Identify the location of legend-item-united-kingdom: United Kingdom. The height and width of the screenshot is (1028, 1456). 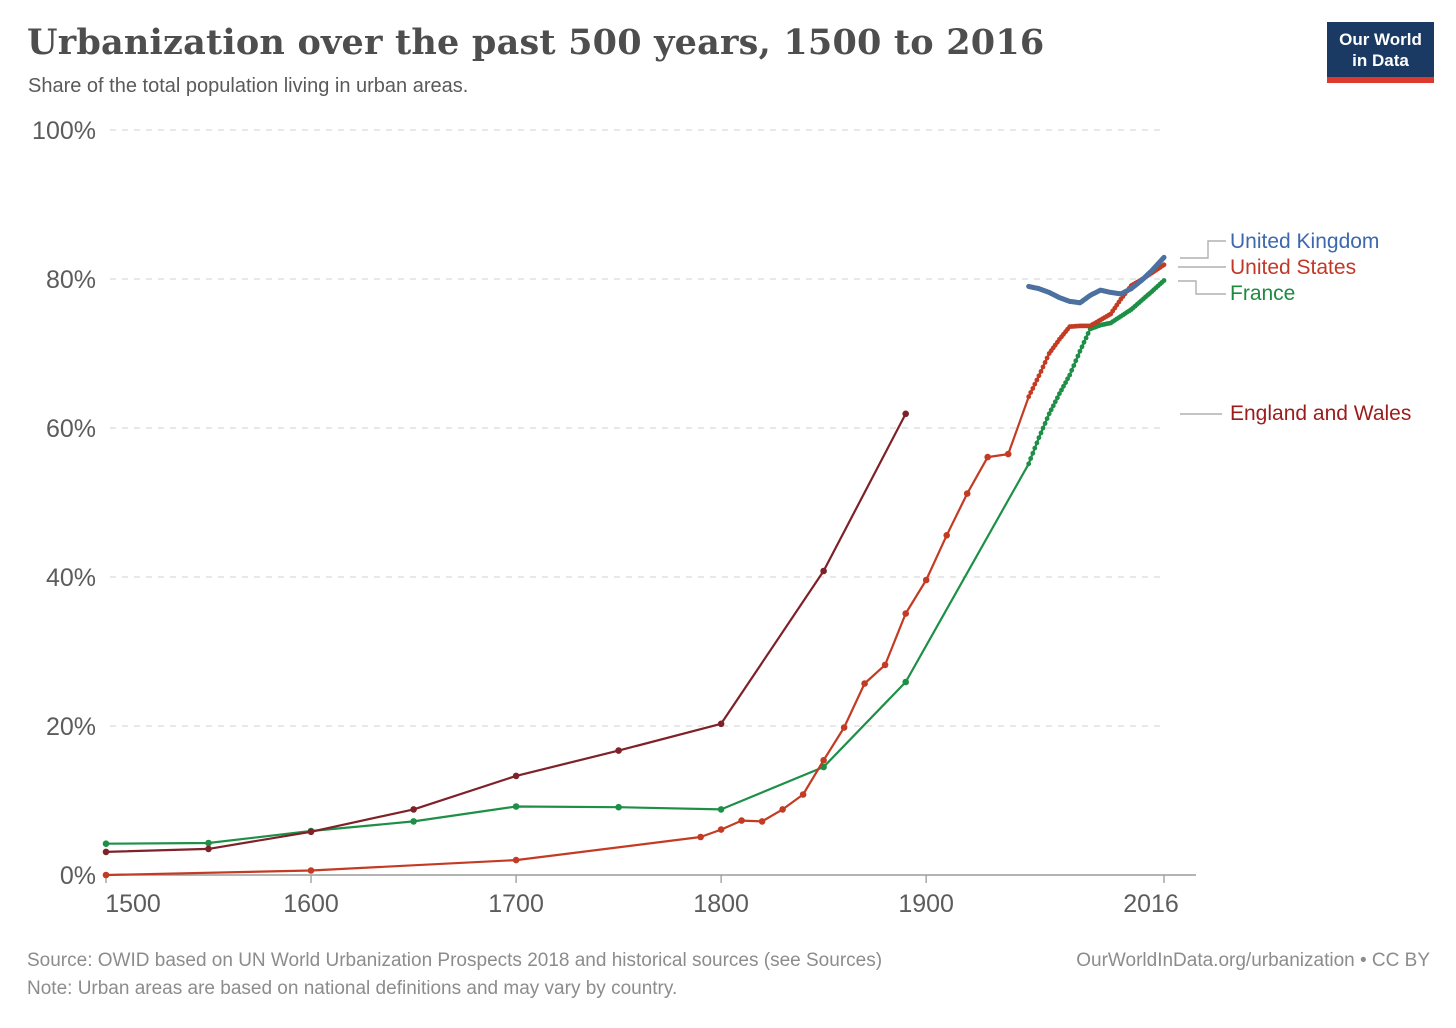
(1305, 241).